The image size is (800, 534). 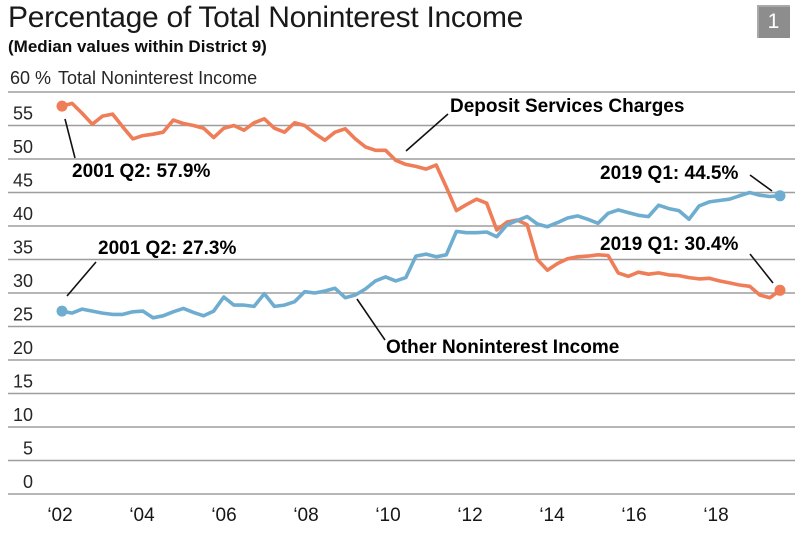 I want to click on y-tick-label-45: 45, so click(x=23, y=181).